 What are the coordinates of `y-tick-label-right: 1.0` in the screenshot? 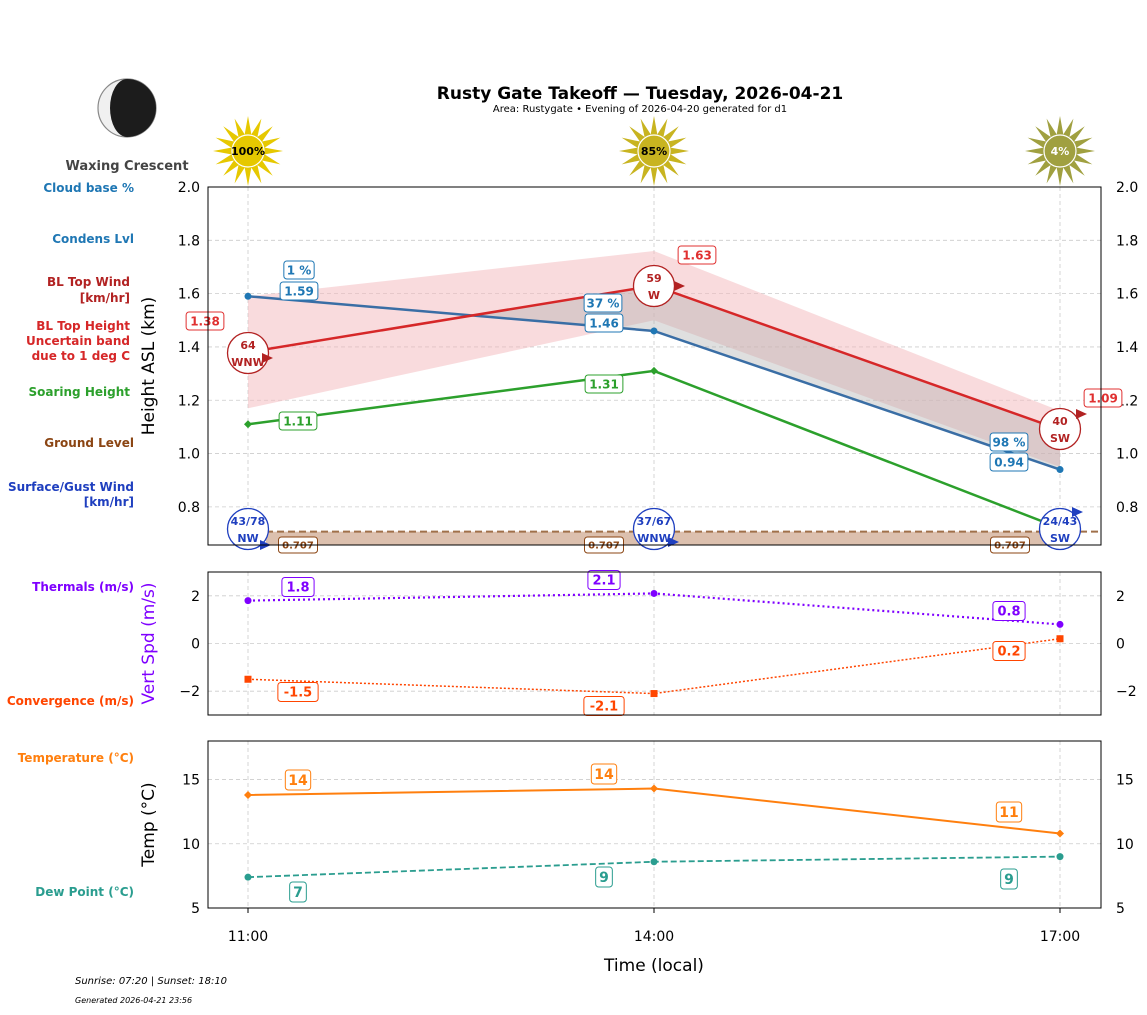 It's located at (1127, 455).